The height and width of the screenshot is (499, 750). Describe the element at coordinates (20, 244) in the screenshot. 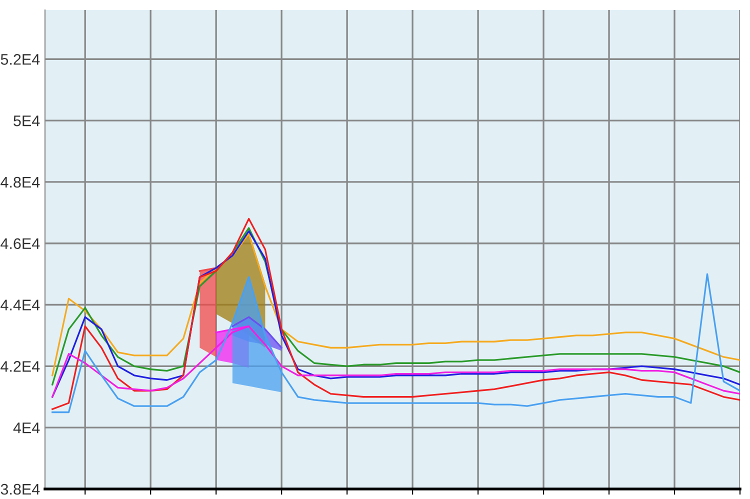

I see `y-tick-label: 4.6E4` at that location.